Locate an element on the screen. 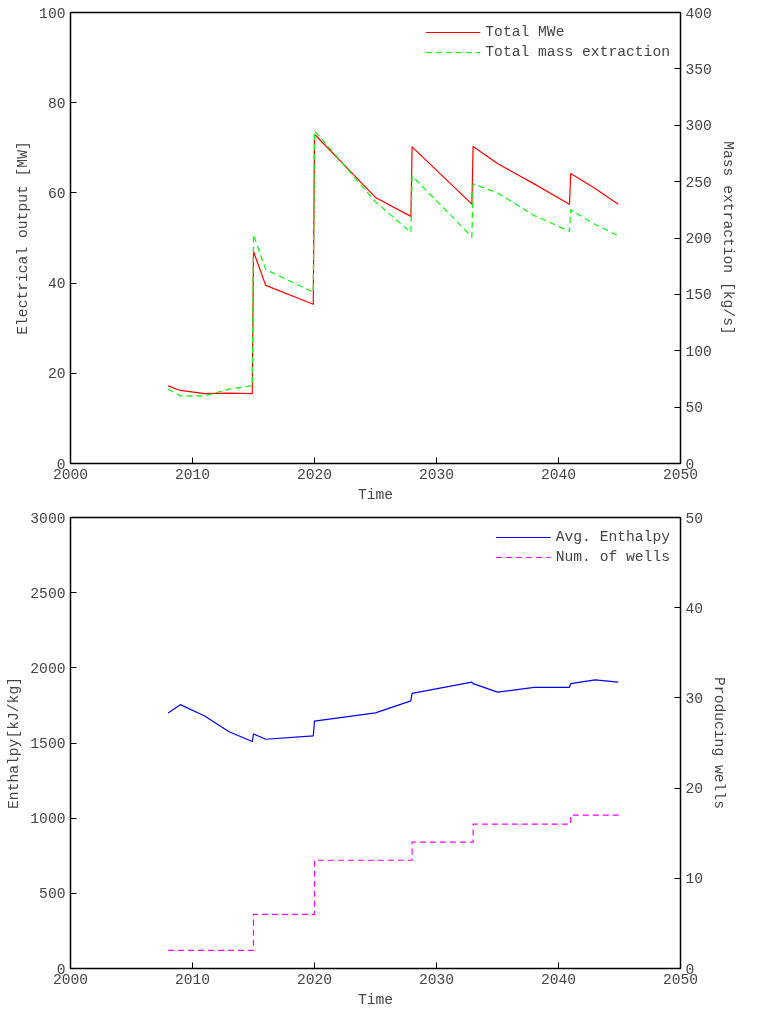 Image resolution: width=770 pixels, height=1023 pixels. y-axis-title: Enthalpy[kJ/kg] is located at coordinates (14, 743).